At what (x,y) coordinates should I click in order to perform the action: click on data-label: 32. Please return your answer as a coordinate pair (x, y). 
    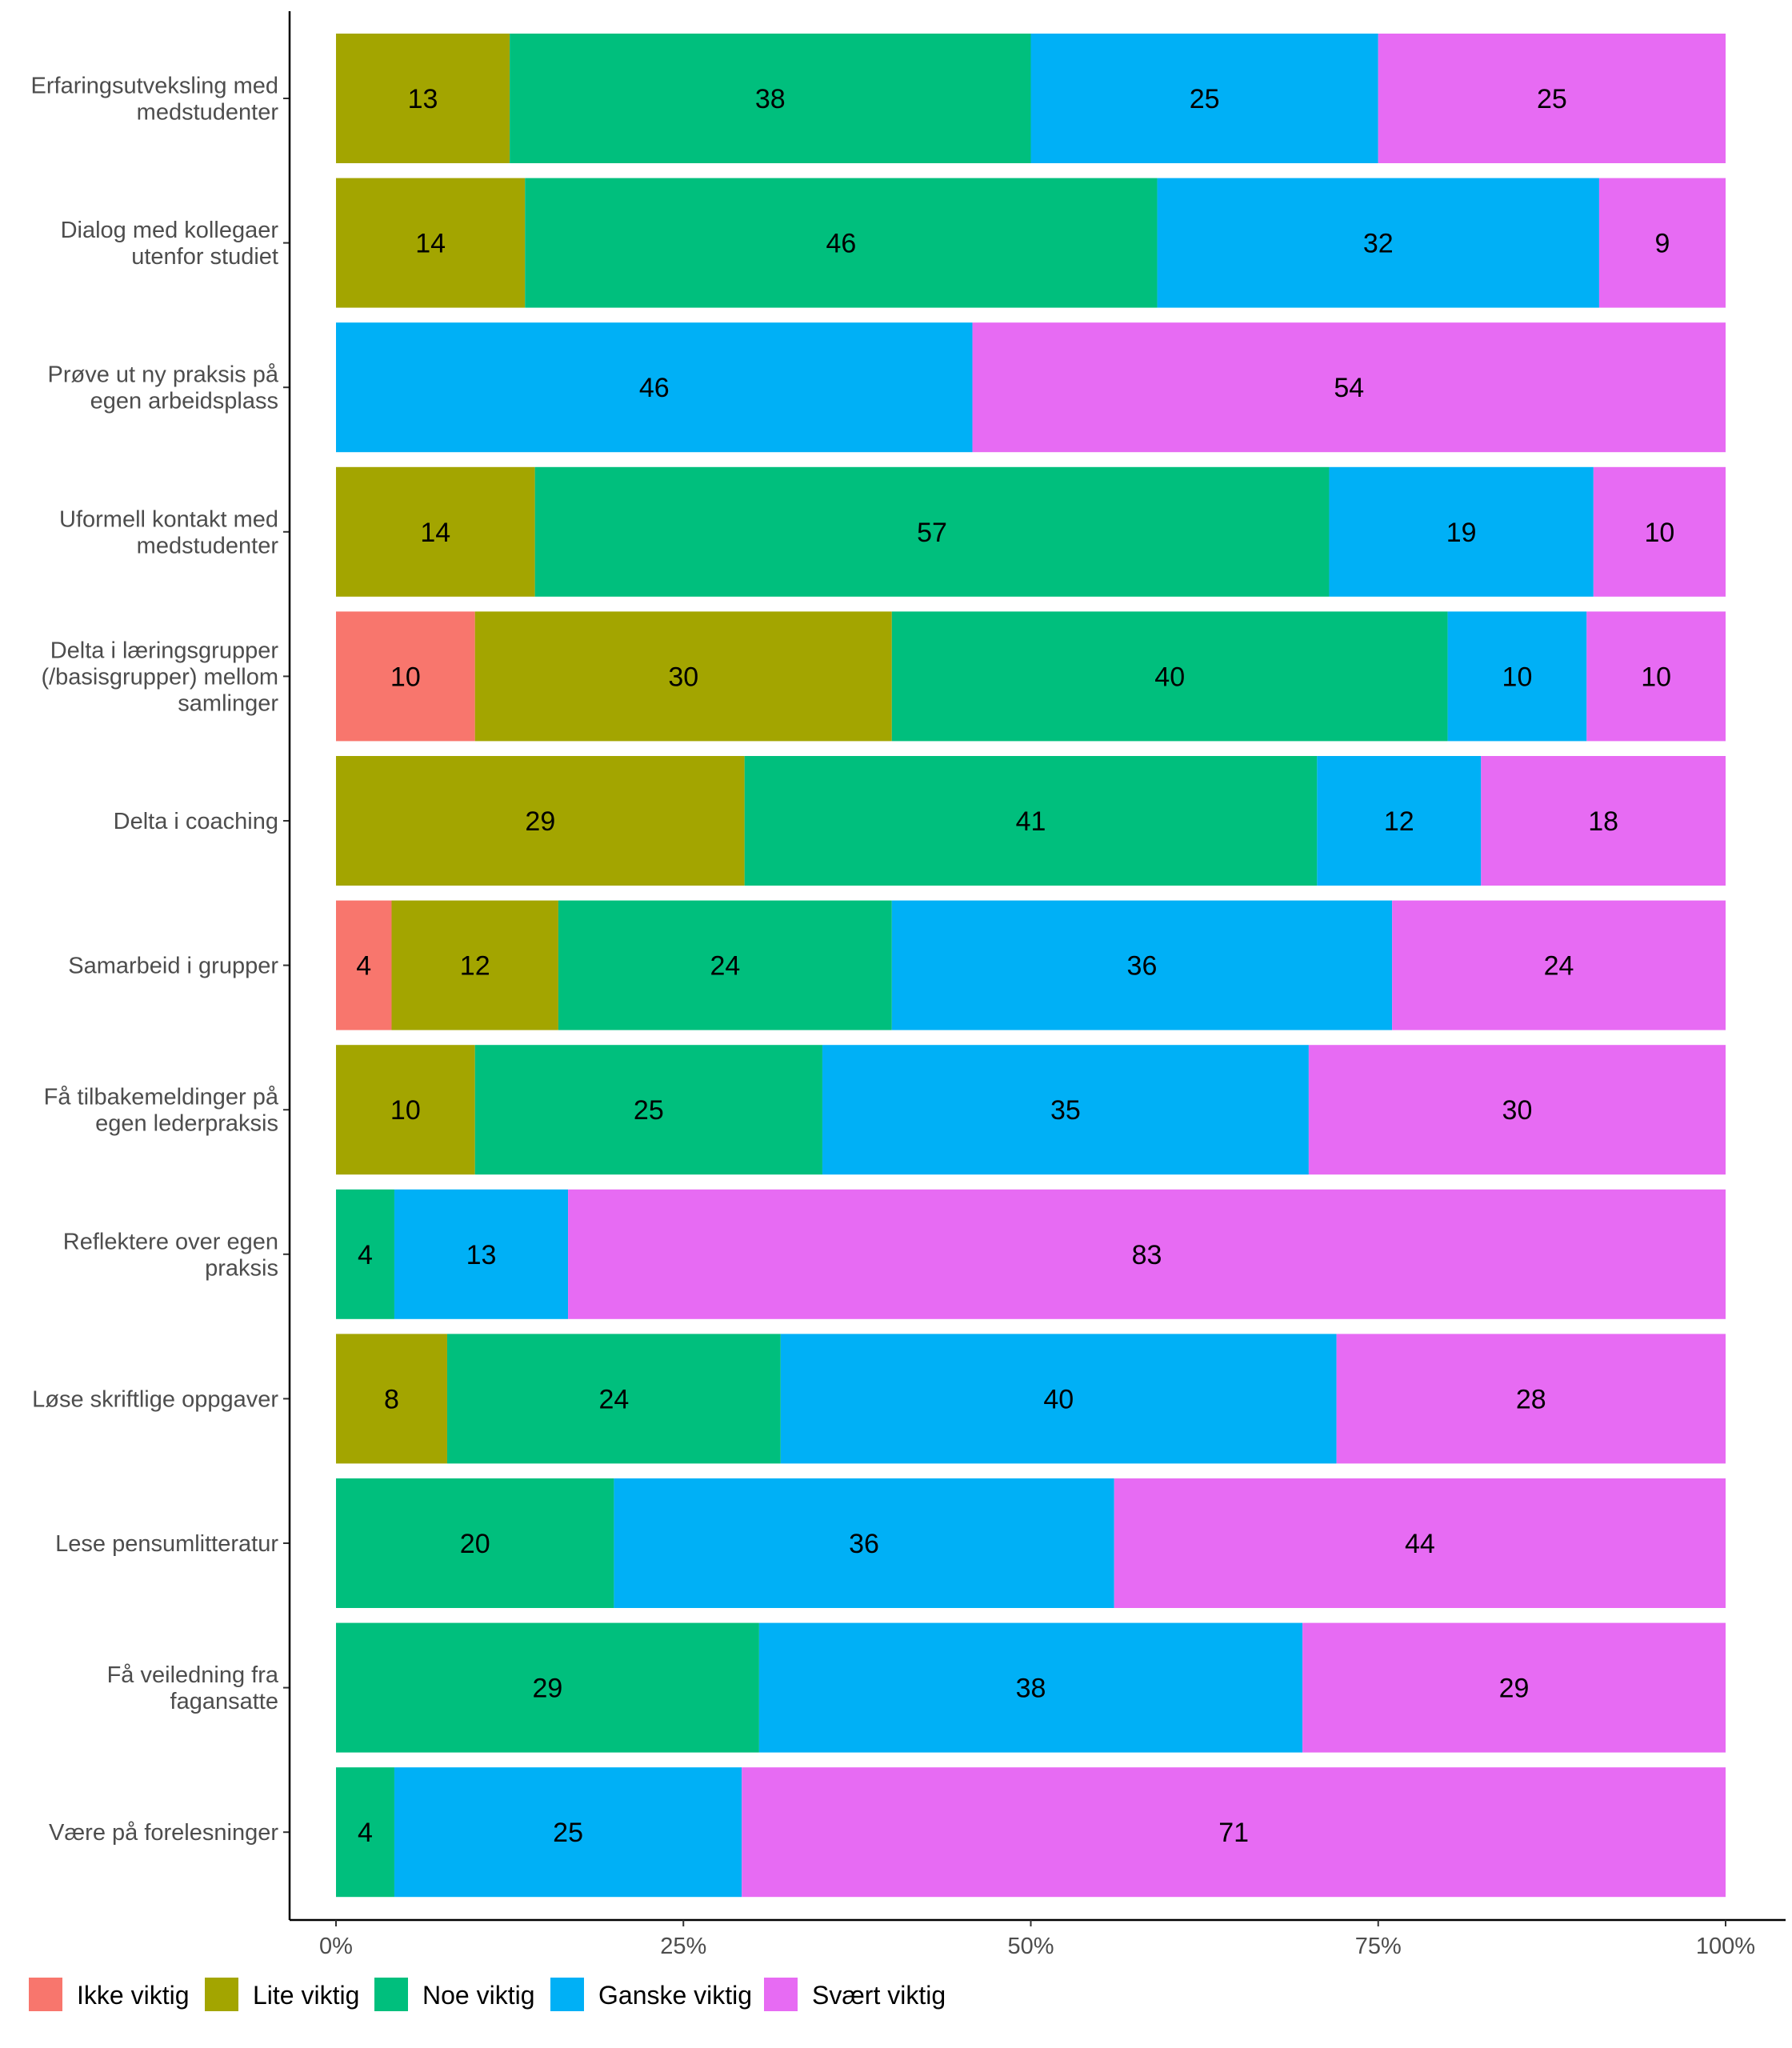
    Looking at the image, I should click on (1378, 244).